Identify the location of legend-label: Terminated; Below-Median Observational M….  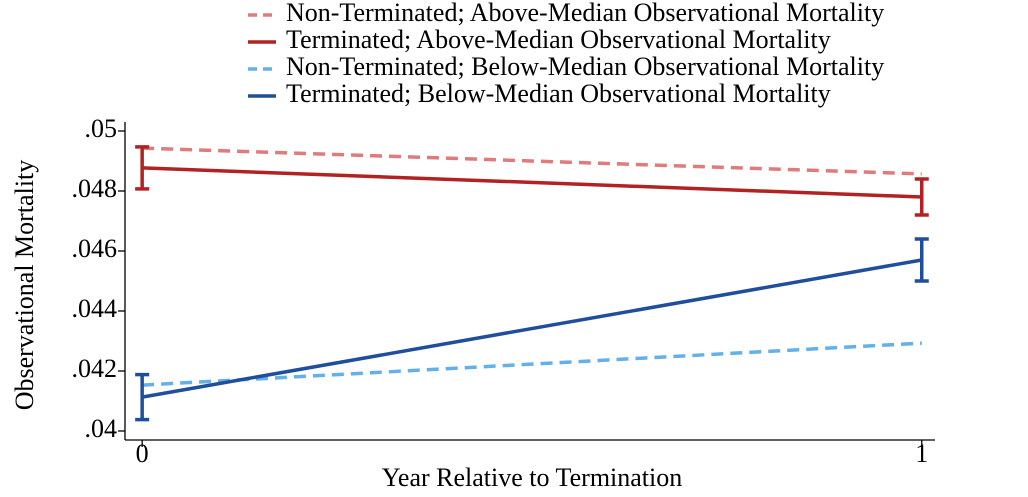
(558, 93).